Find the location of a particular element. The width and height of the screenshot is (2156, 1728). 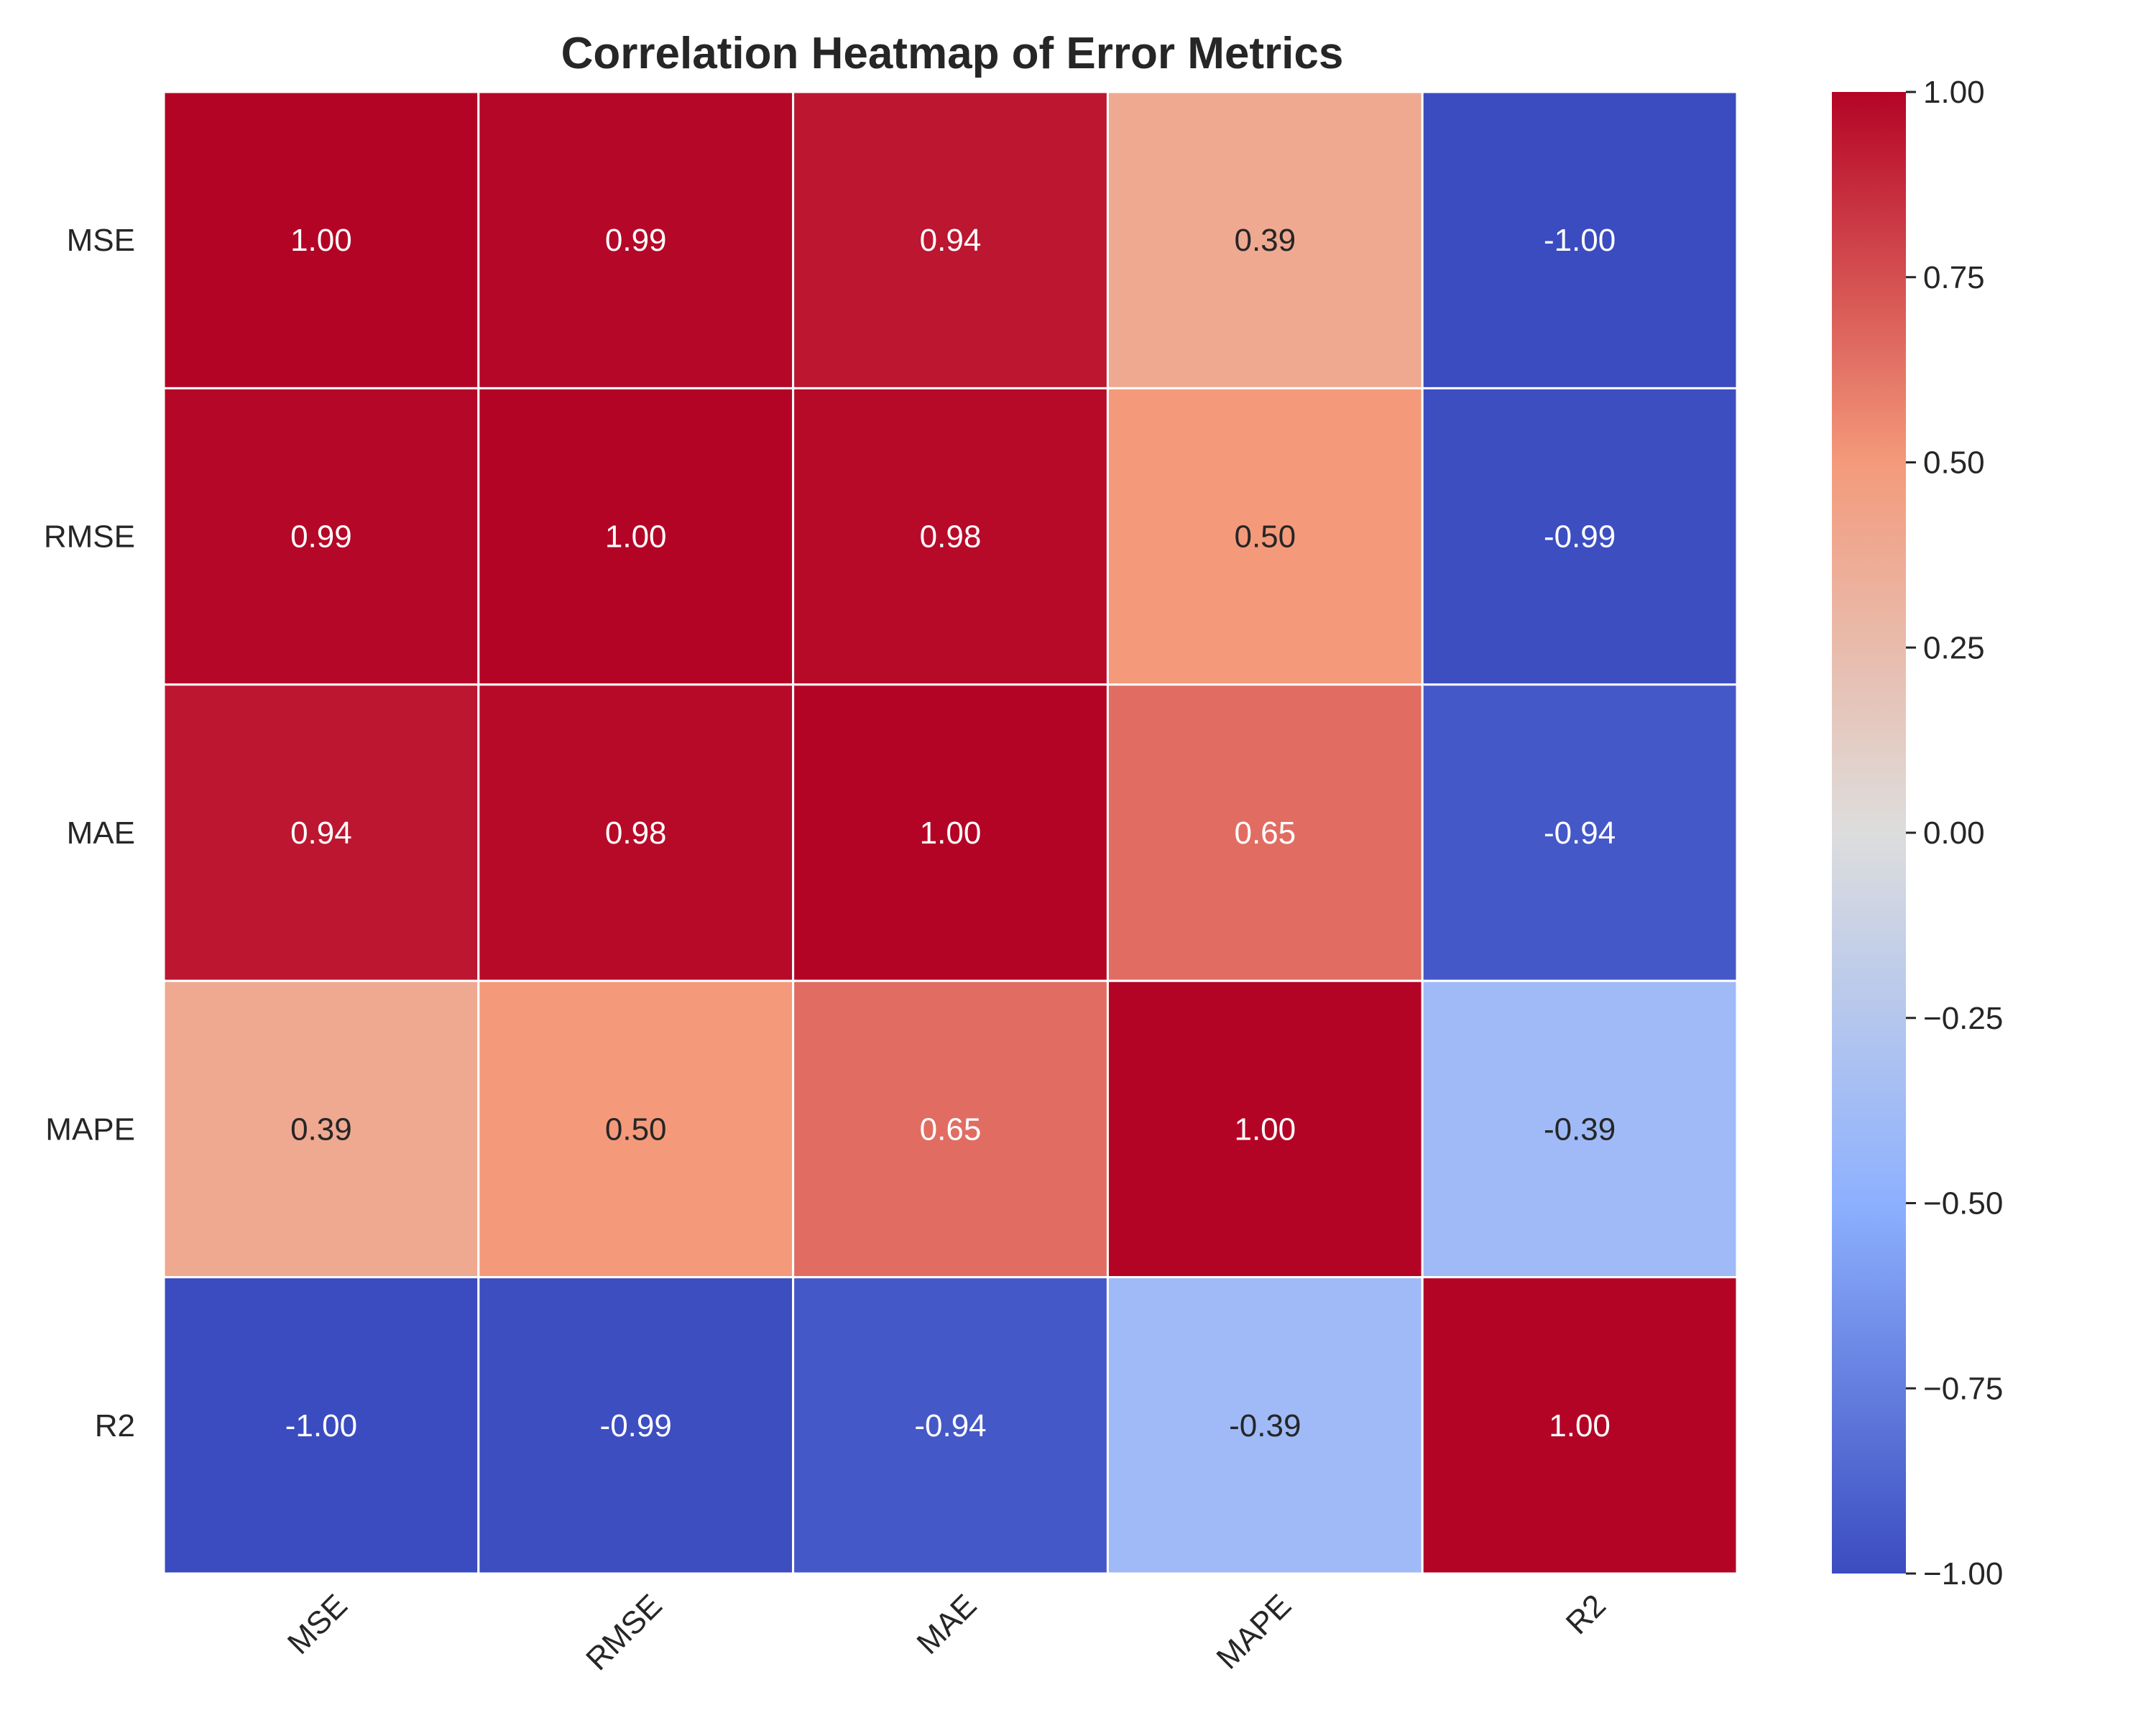

chart-title: Correlation Heatmap of Error Metrics is located at coordinates (952, 54).